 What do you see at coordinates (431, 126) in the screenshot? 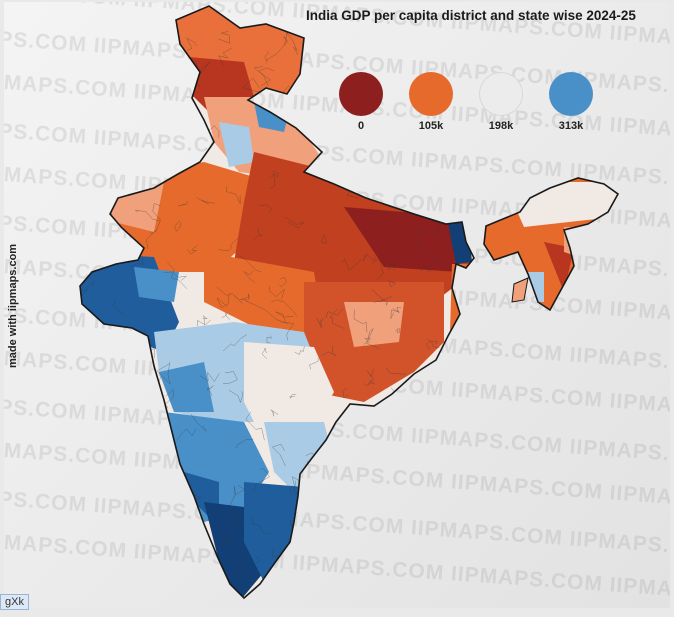
I see `legend-label-1: 105k` at bounding box center [431, 126].